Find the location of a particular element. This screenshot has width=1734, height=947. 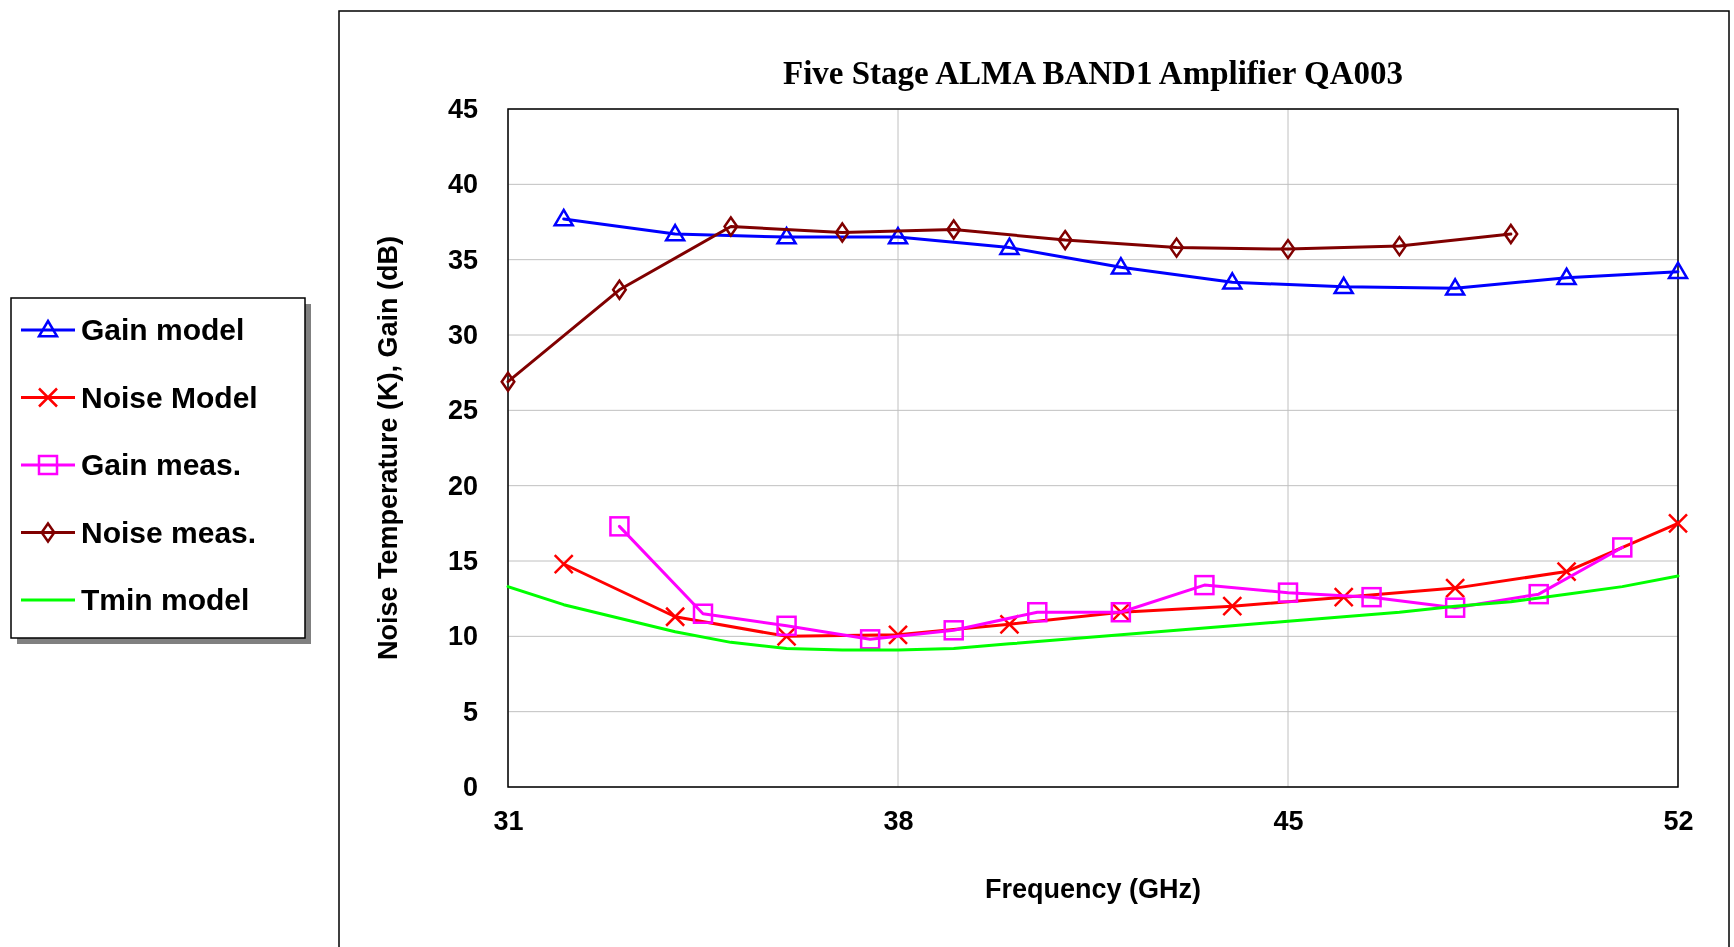

y-tick-label: 0 is located at coordinates (470, 787).